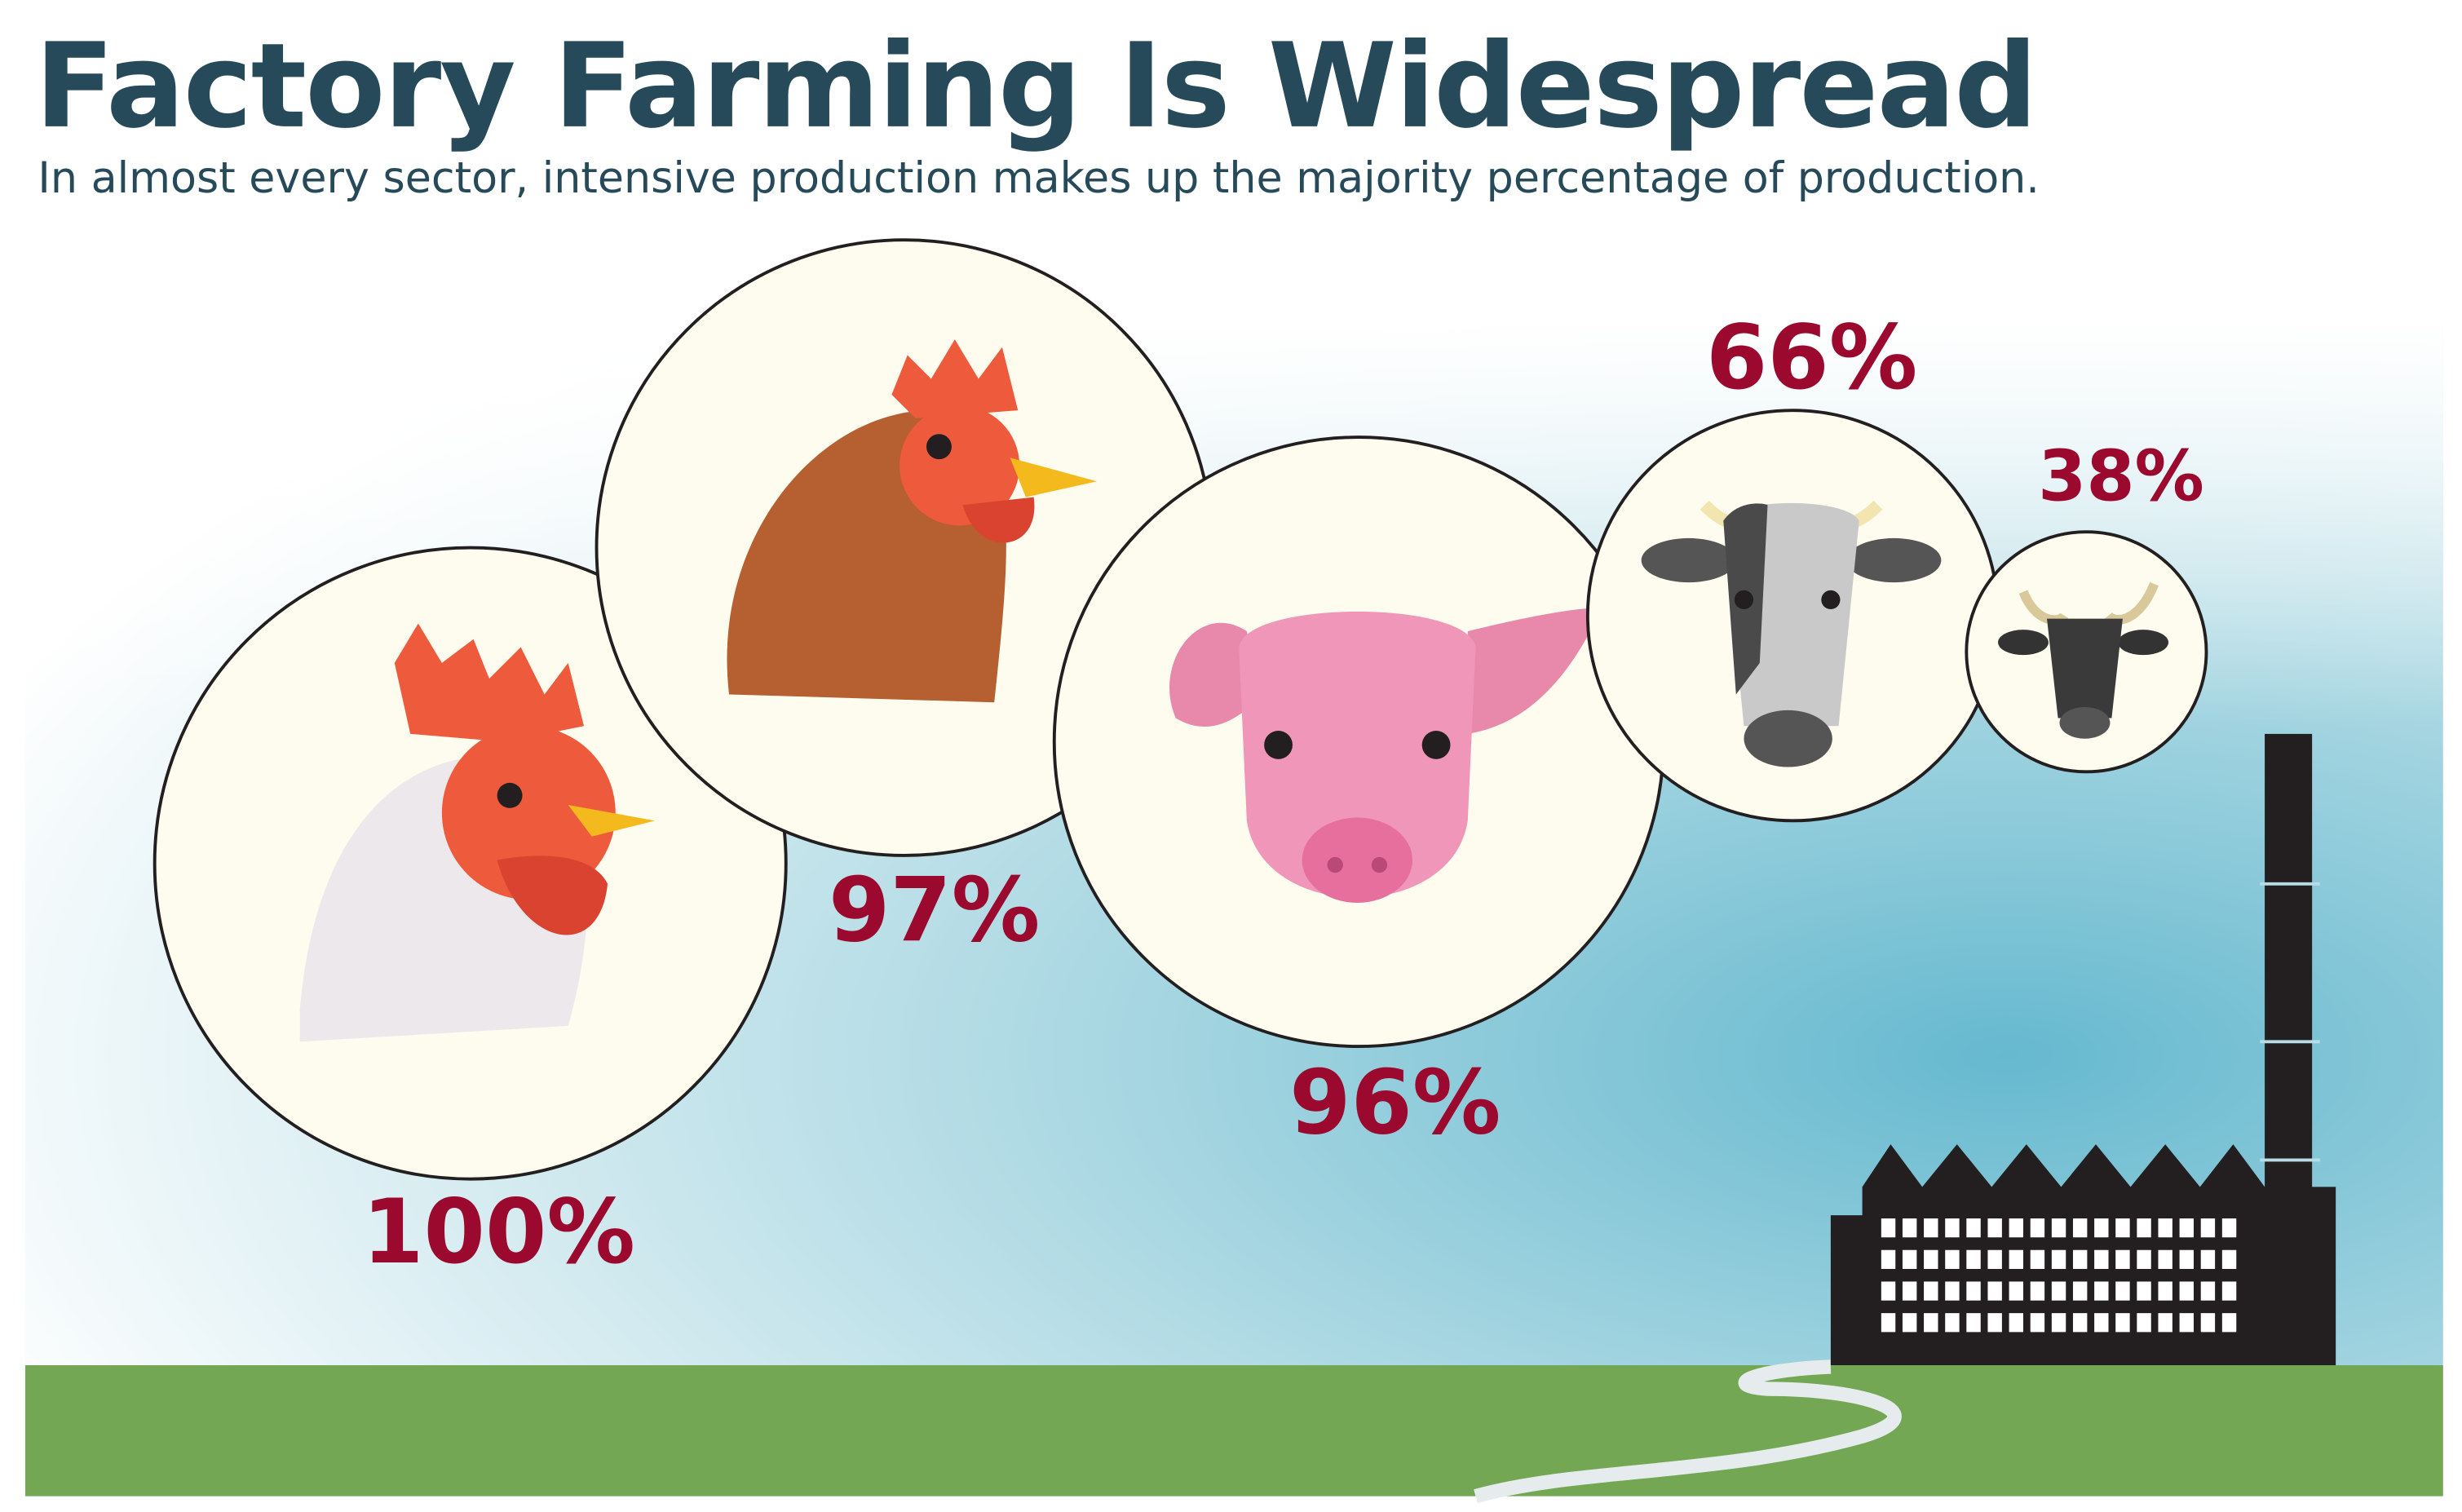  What do you see at coordinates (1811, 357) in the screenshot?
I see `percent-label: 66%` at bounding box center [1811, 357].